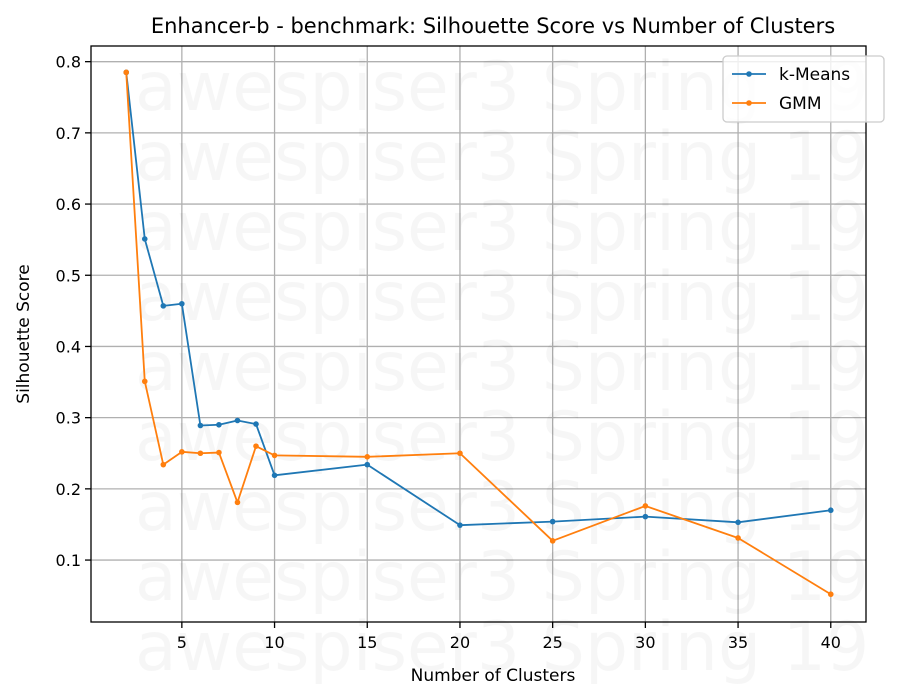 This screenshot has height=700, width=916. I want to click on y-tick-label: 0.2, so click(68, 489).